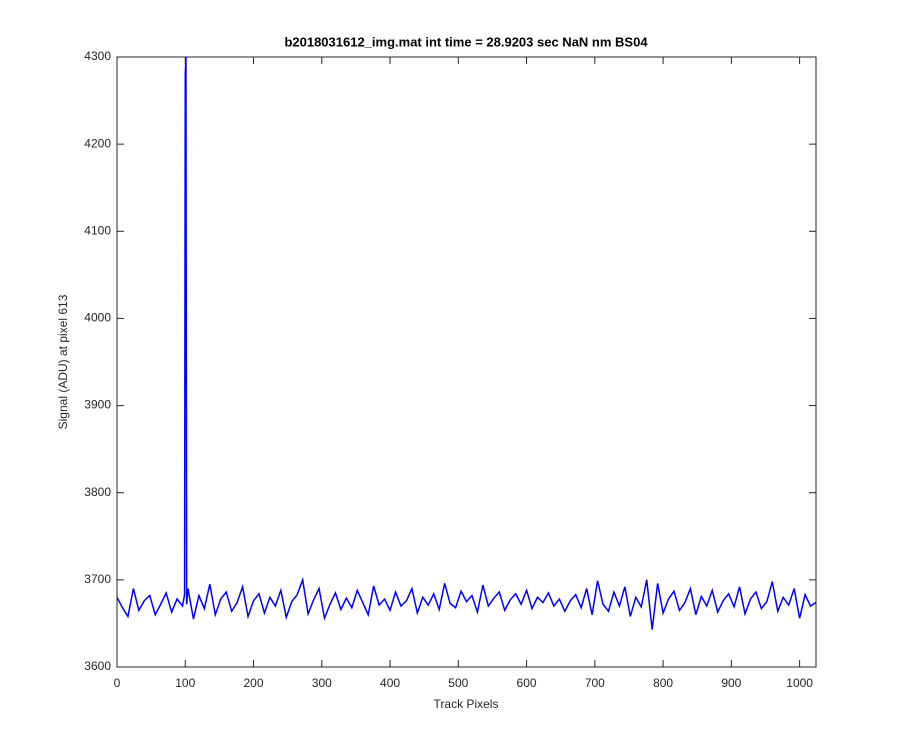 Image resolution: width=900 pixels, height=750 pixels. Describe the element at coordinates (97, 143) in the screenshot. I see `y-tick-label: 4200` at that location.